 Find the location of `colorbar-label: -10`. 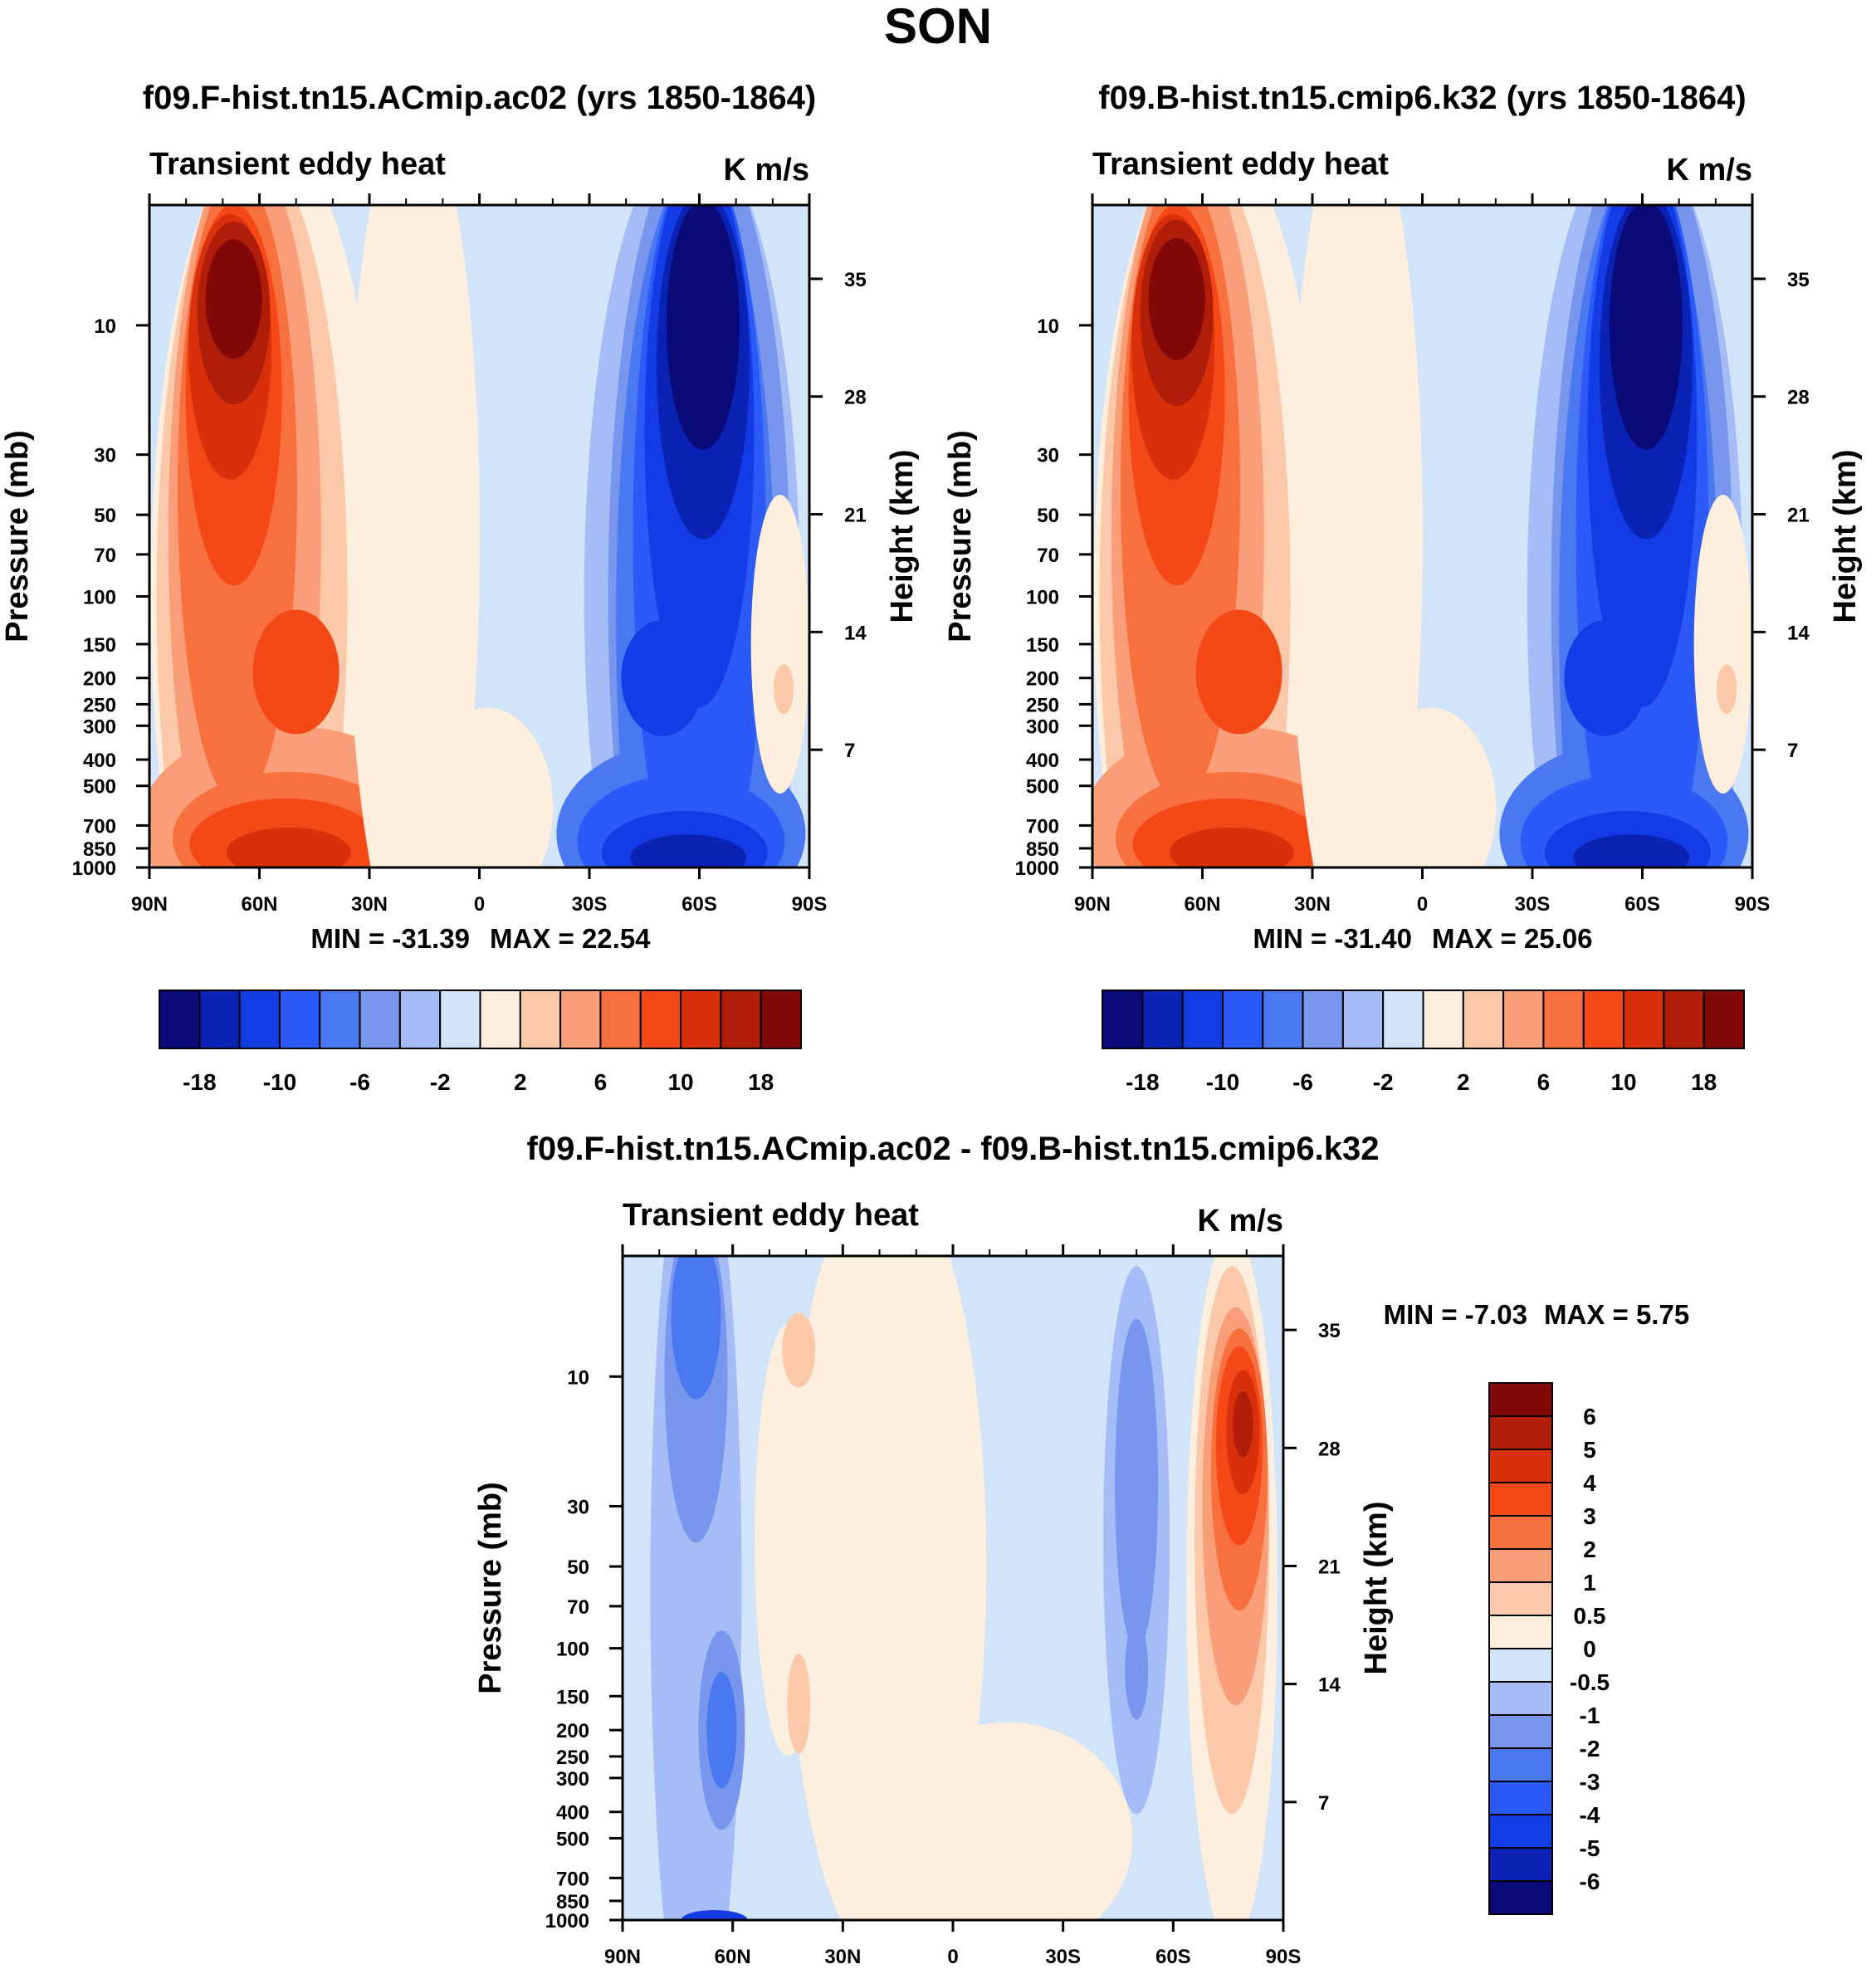

colorbar-label: -10 is located at coordinates (279, 1082).